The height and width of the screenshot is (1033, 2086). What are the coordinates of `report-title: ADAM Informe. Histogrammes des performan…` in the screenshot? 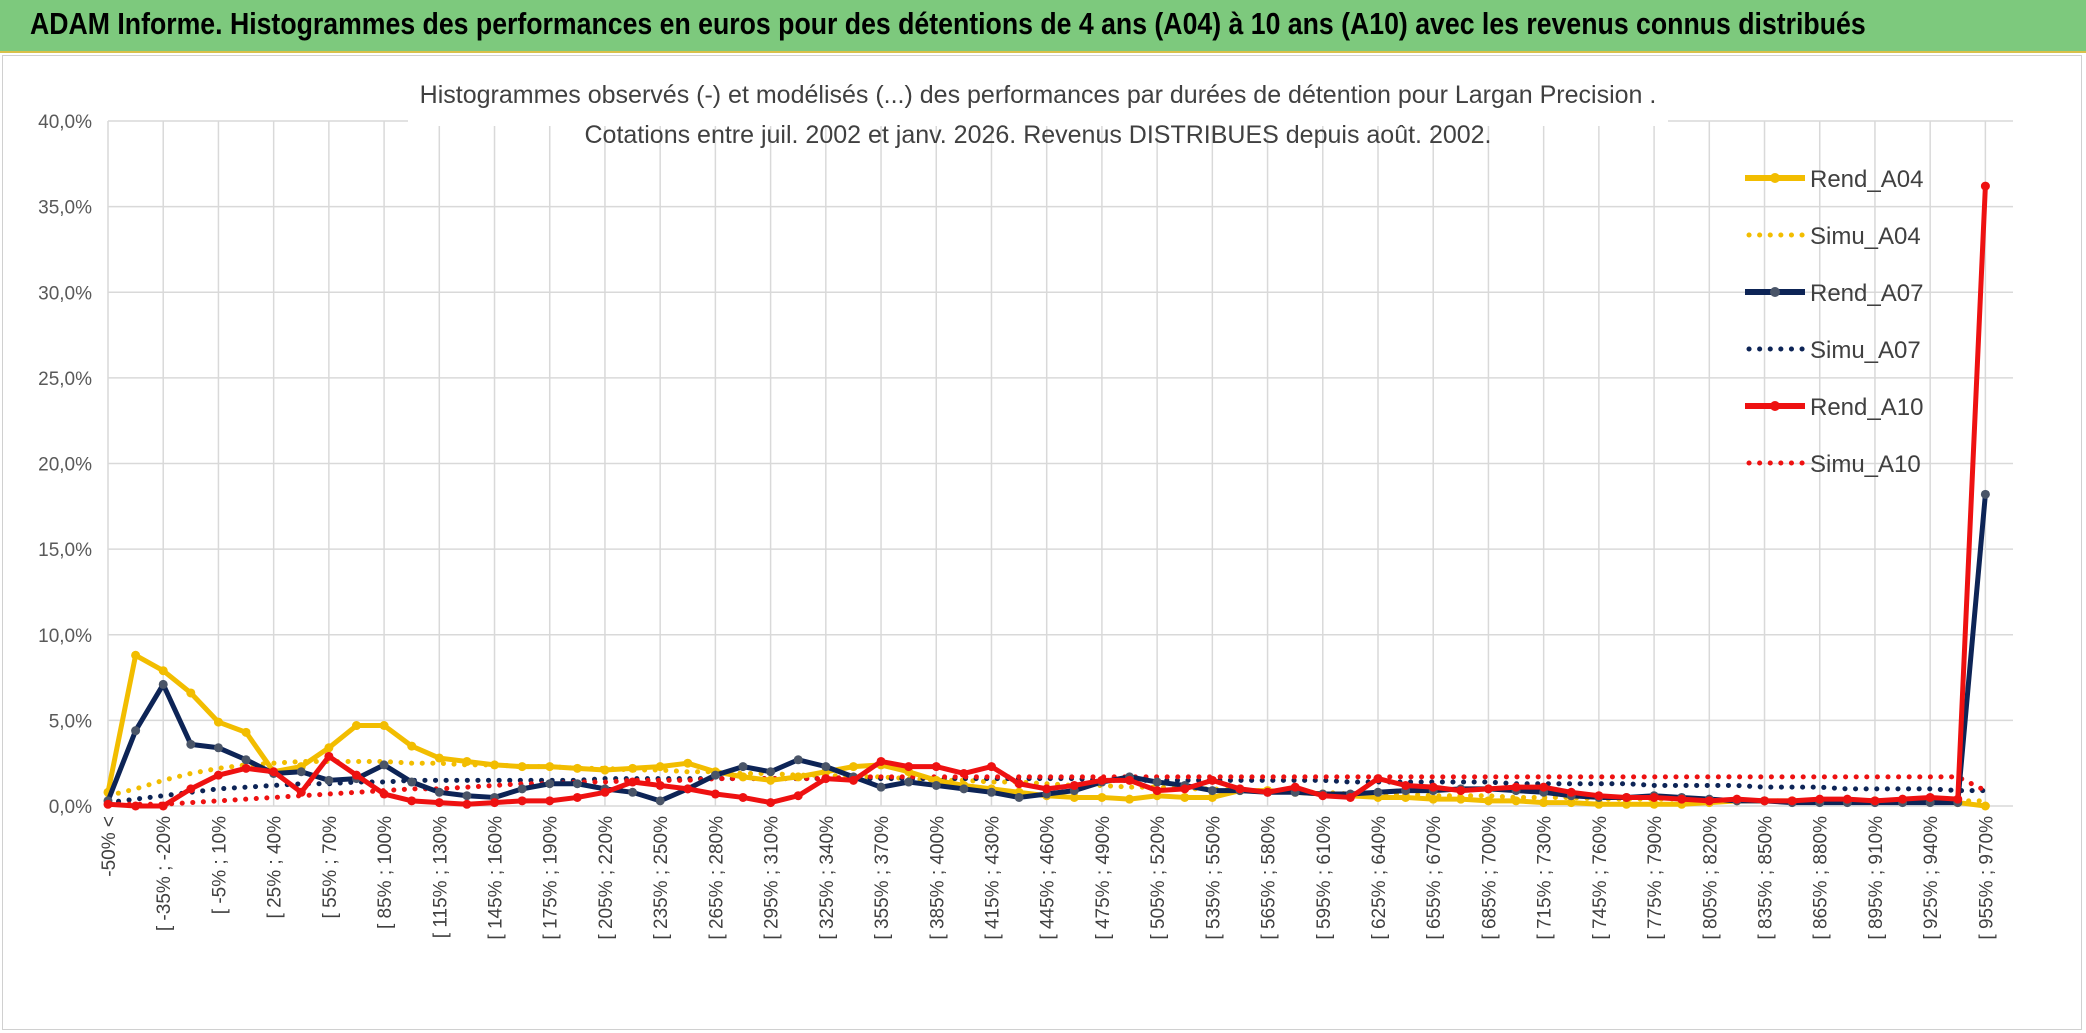 It's located at (948, 23).